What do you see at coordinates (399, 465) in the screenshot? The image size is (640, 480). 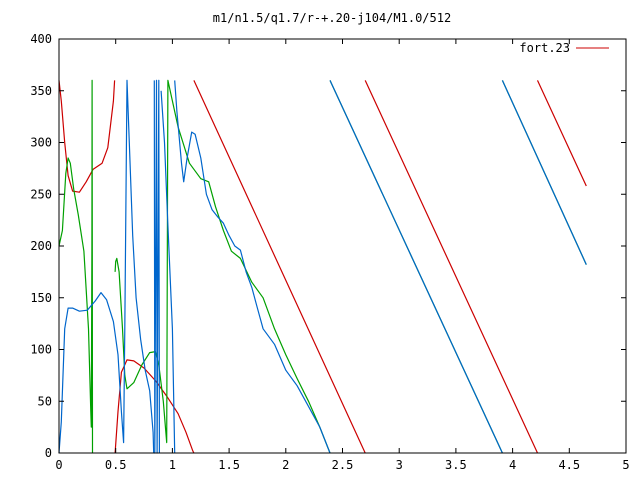 I see `x-tick-label: 3` at bounding box center [399, 465].